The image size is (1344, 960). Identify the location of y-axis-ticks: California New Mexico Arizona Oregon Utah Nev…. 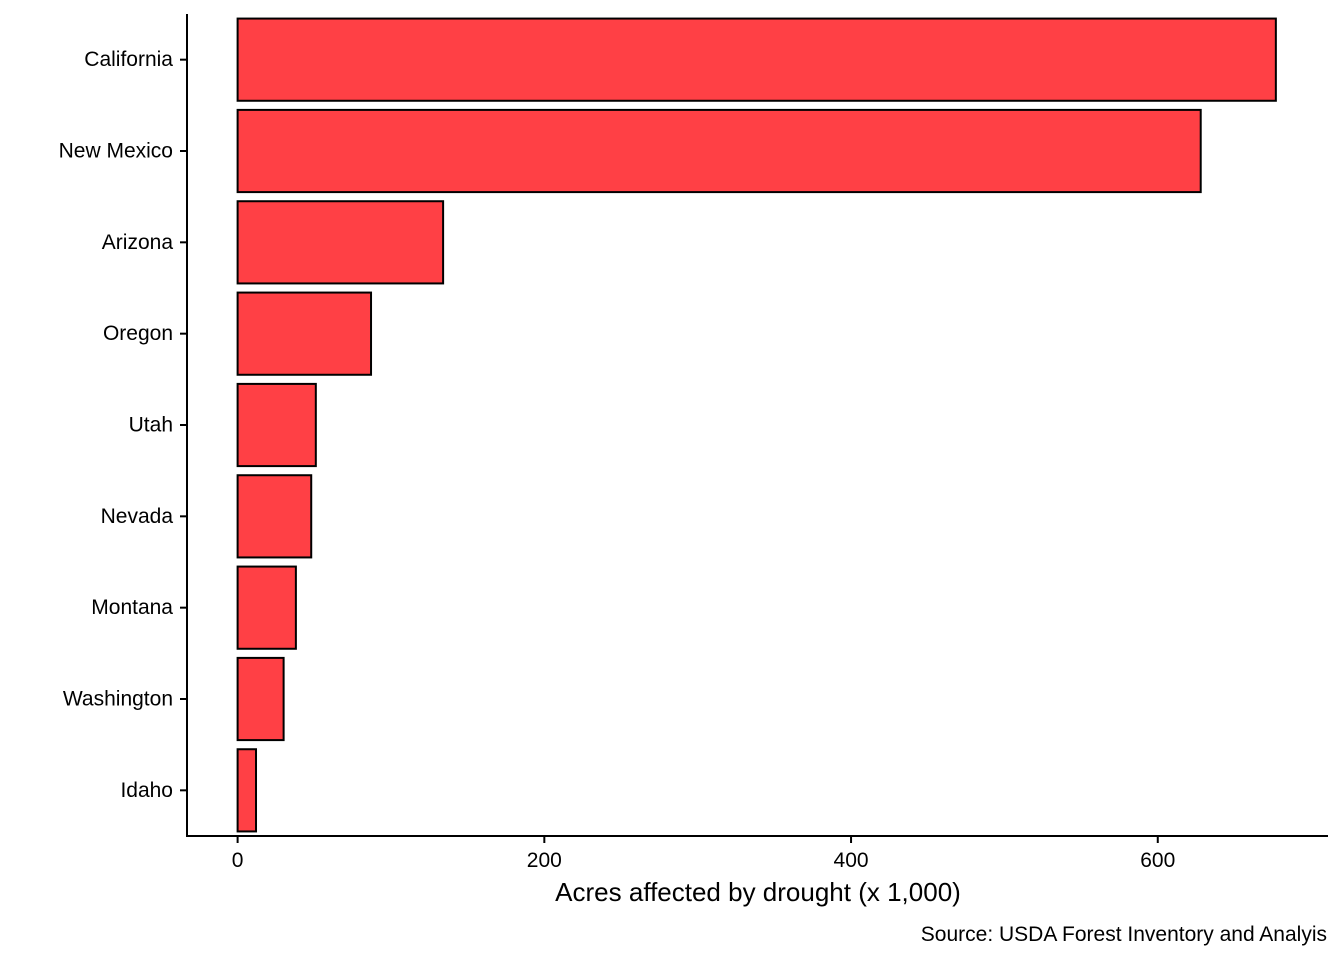
(123, 425).